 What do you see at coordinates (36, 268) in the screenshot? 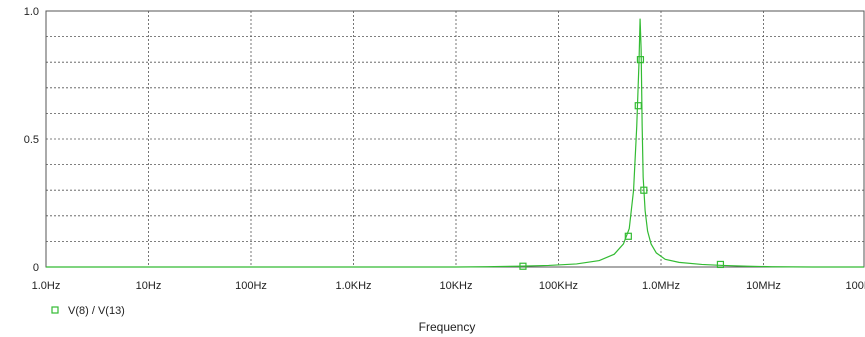
I see `y-tick-label: 0` at bounding box center [36, 268].